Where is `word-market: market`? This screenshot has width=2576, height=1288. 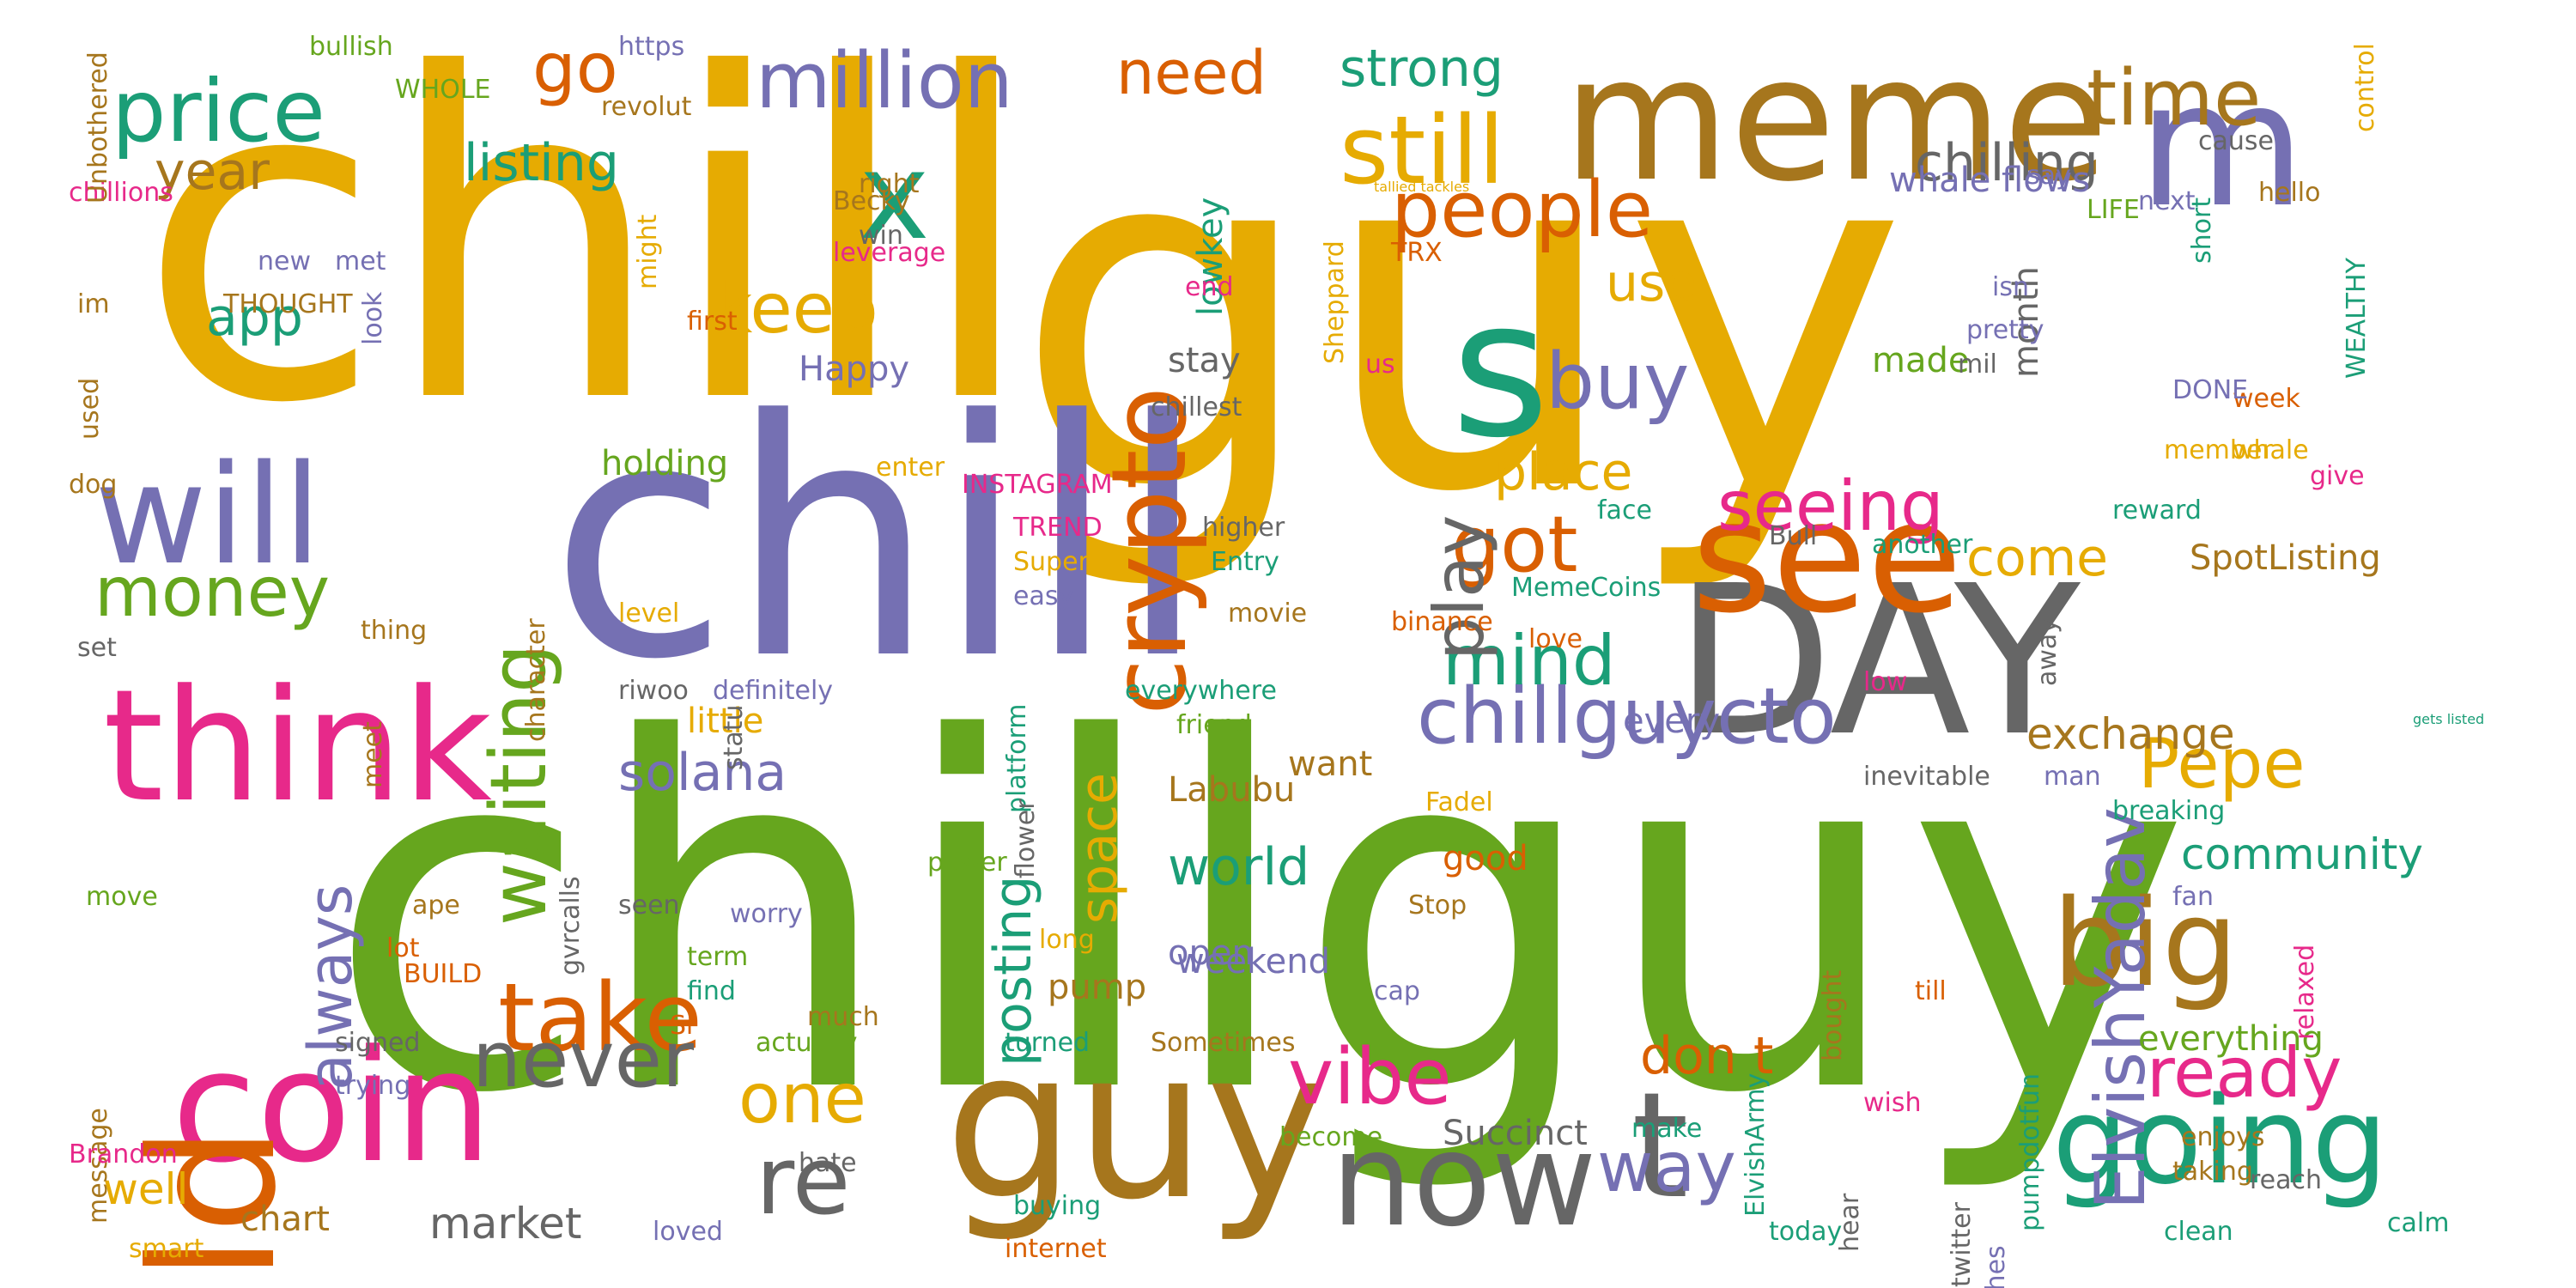
word-market: market is located at coordinates (505, 1224).